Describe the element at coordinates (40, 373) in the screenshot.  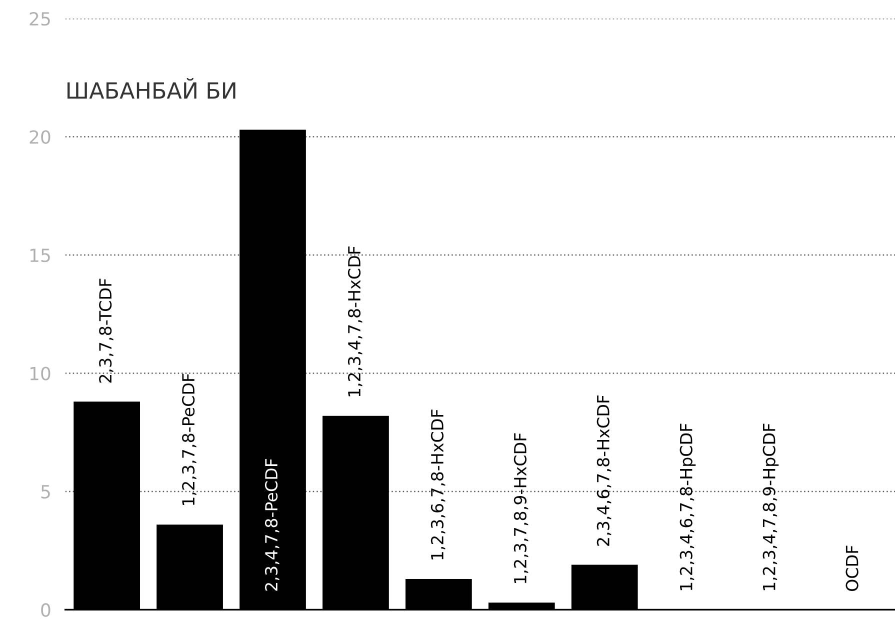
I see `y-tick-label: 10` at that location.